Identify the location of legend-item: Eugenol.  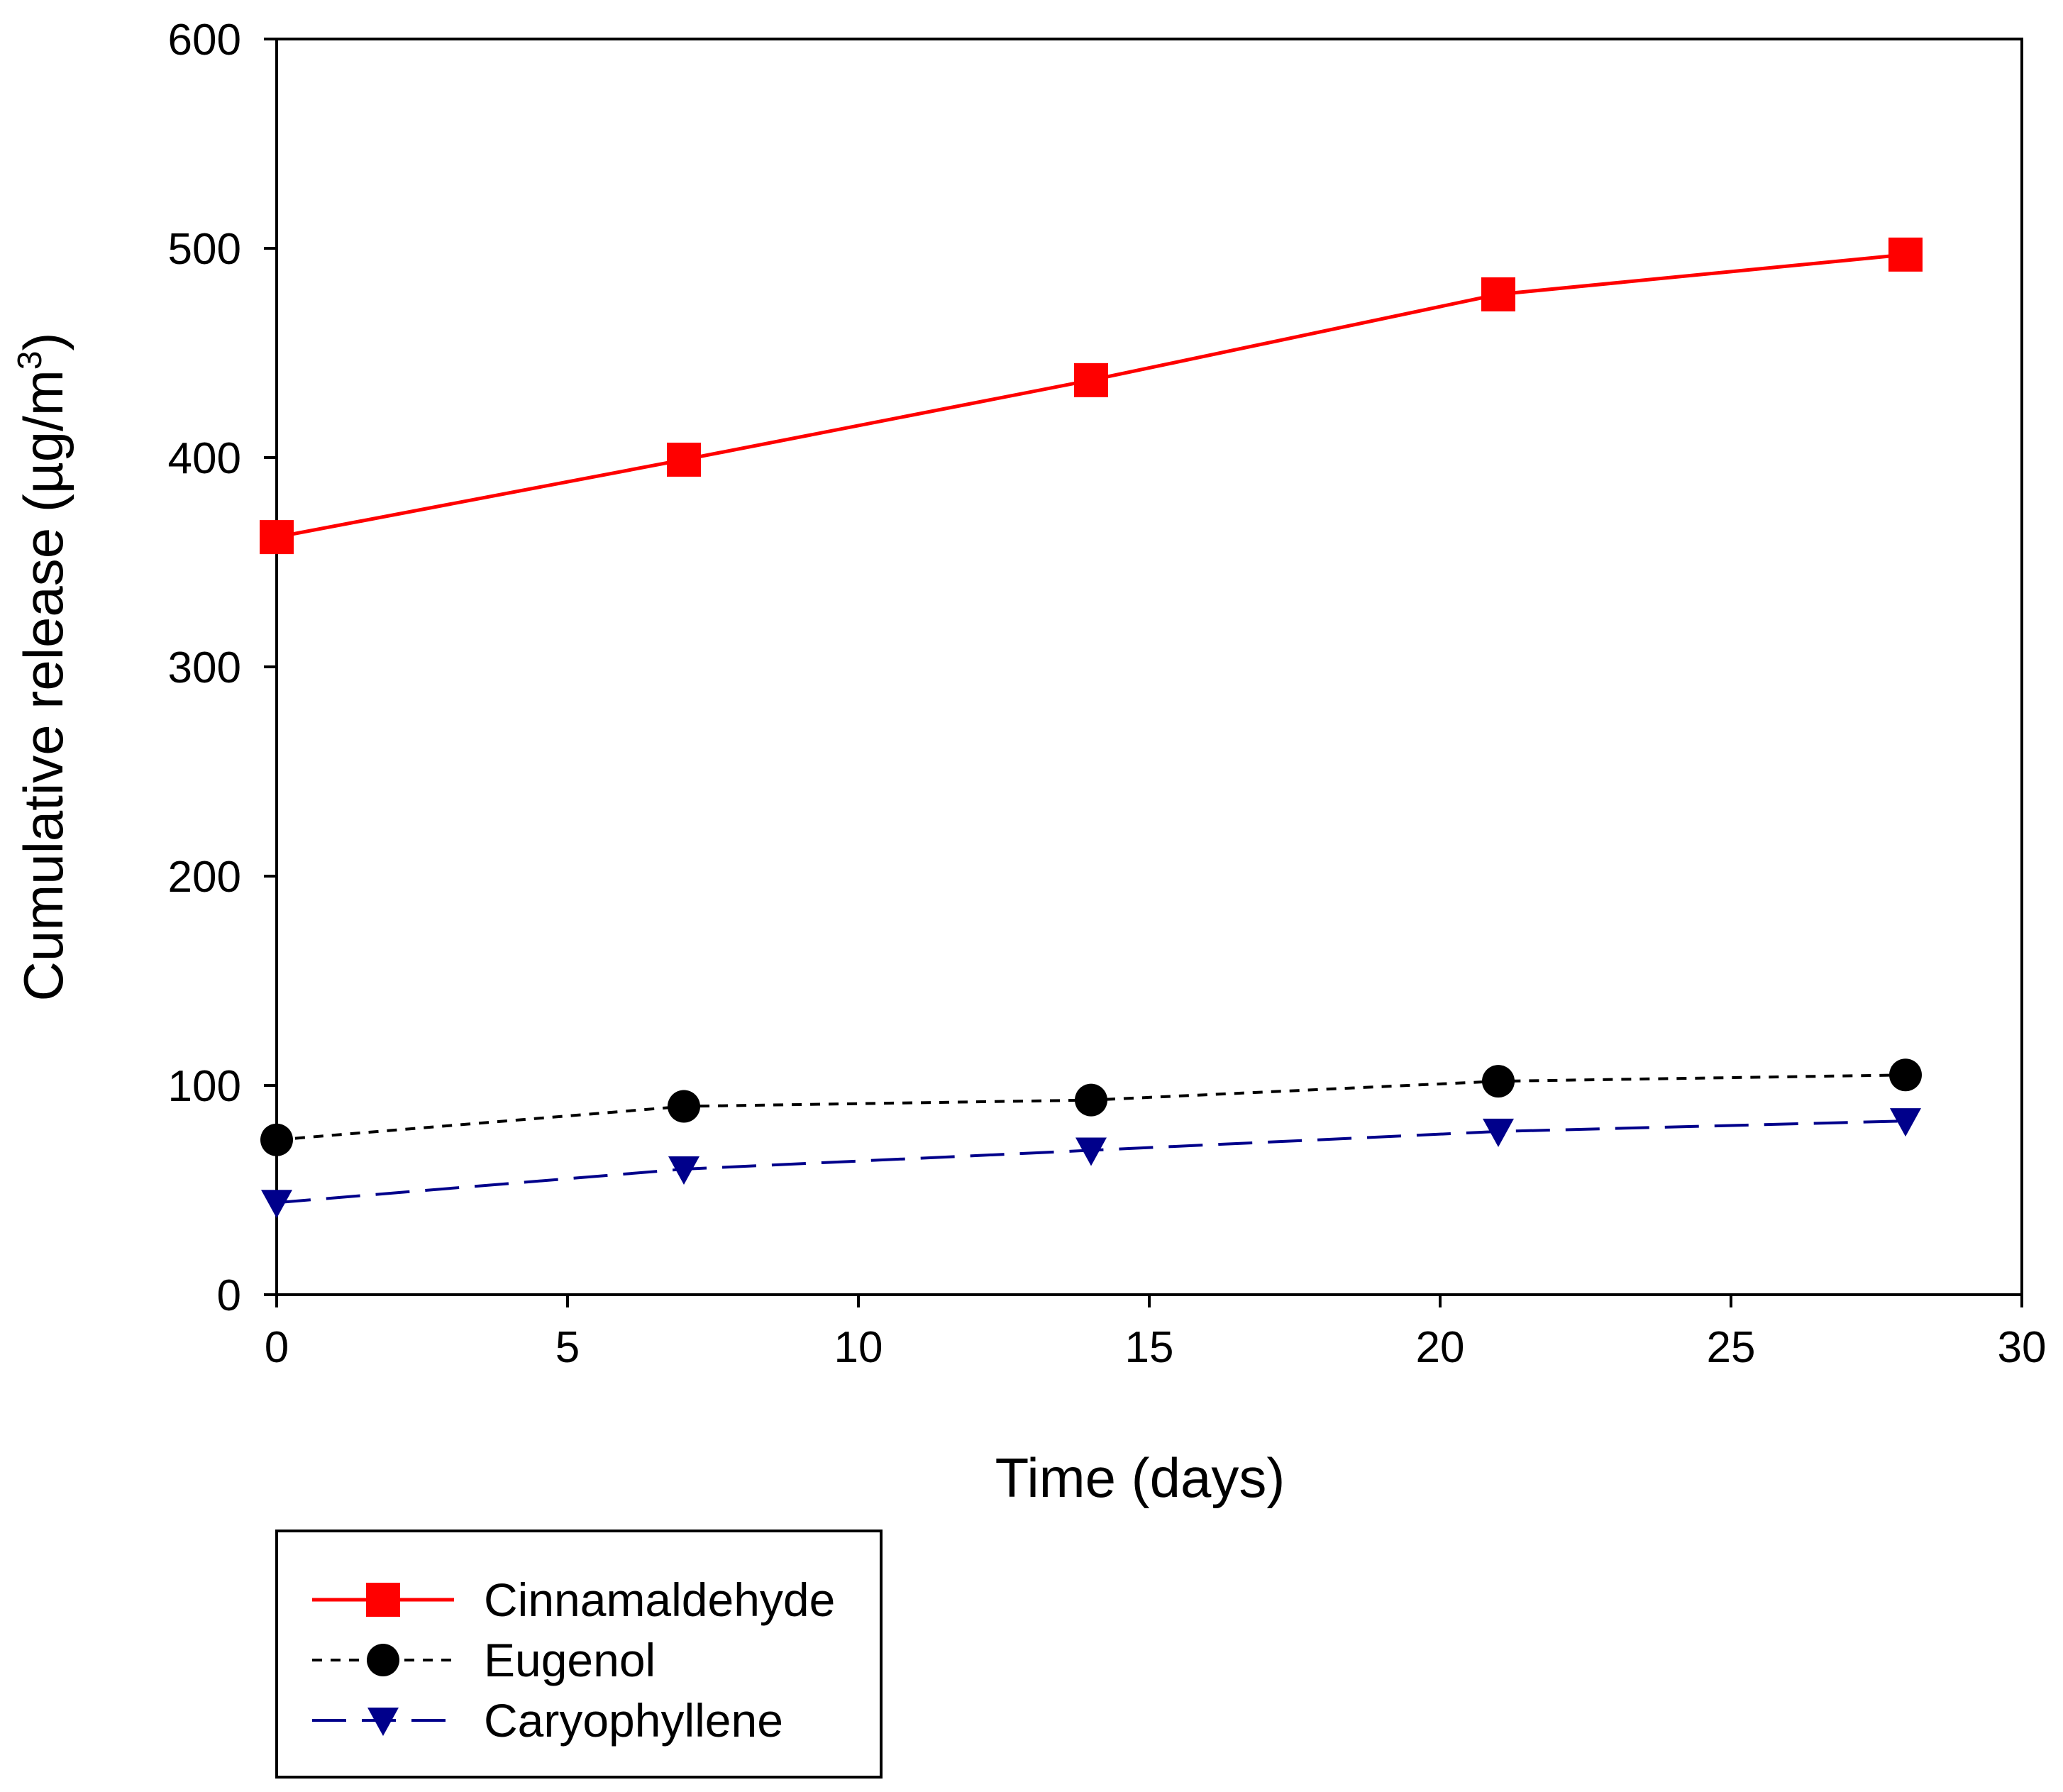
(484, 1660).